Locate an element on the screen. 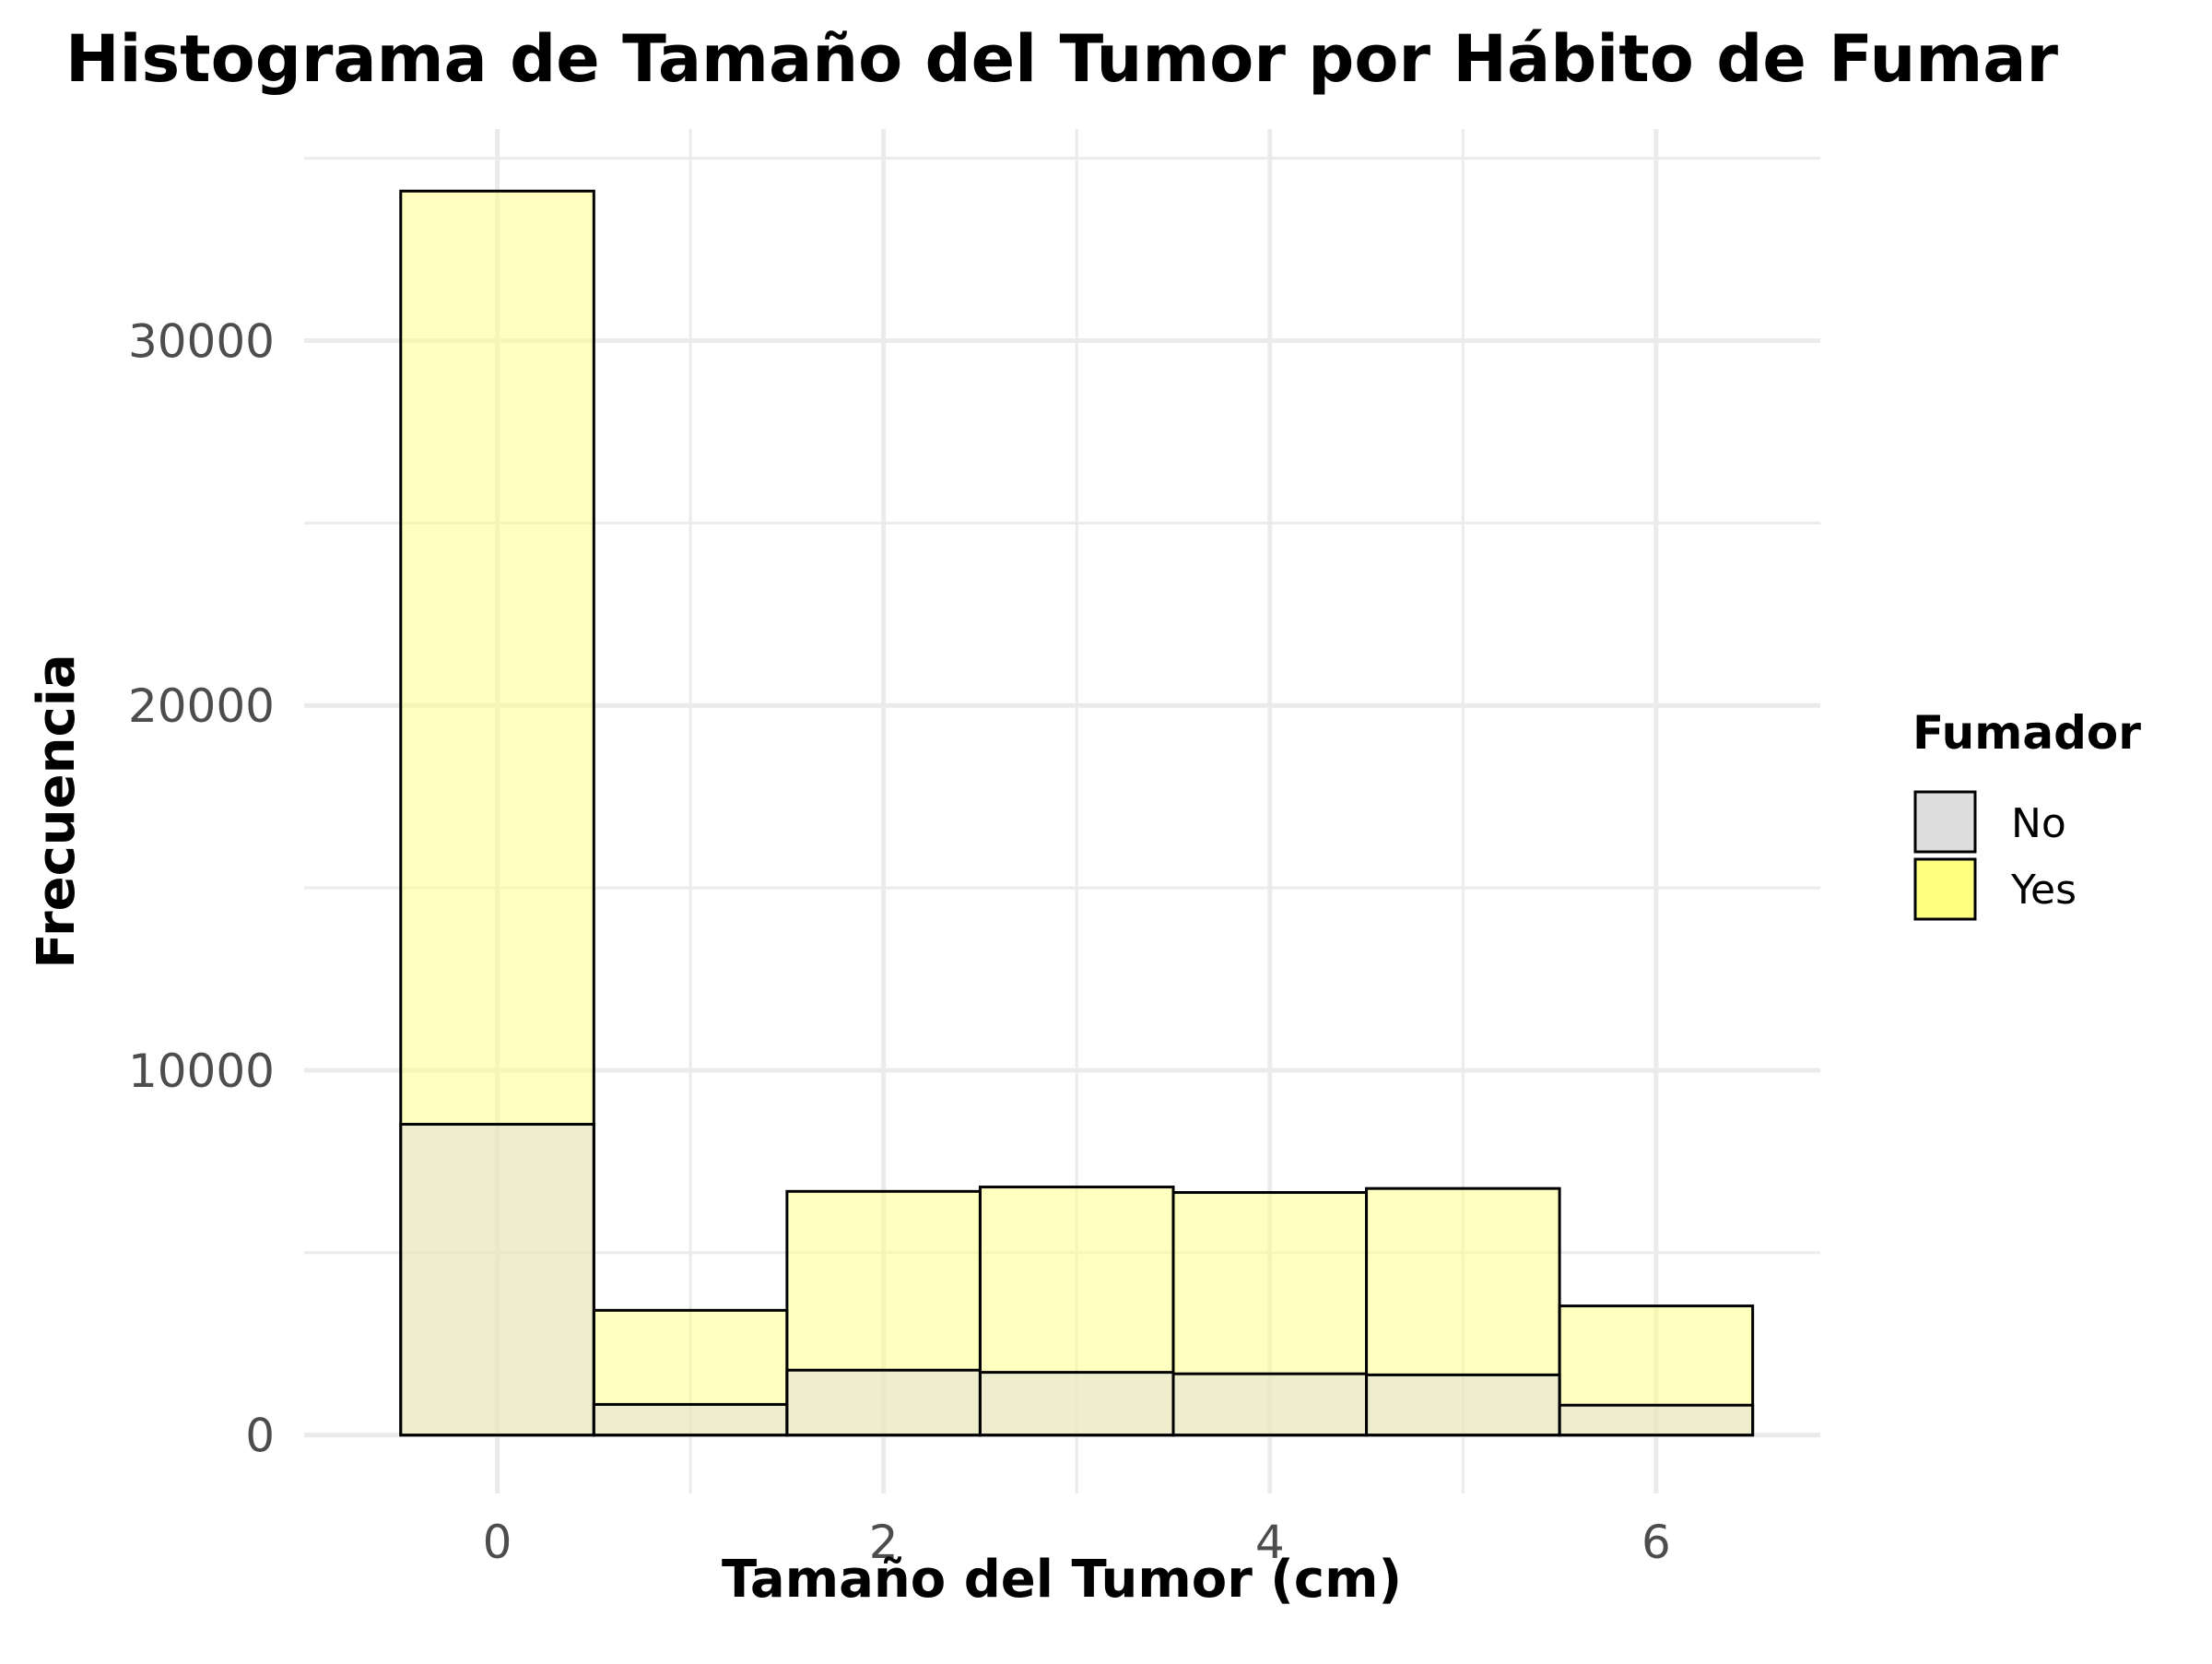 The width and height of the screenshot is (2212, 1664). y-tick-label: 30000 is located at coordinates (201, 342).